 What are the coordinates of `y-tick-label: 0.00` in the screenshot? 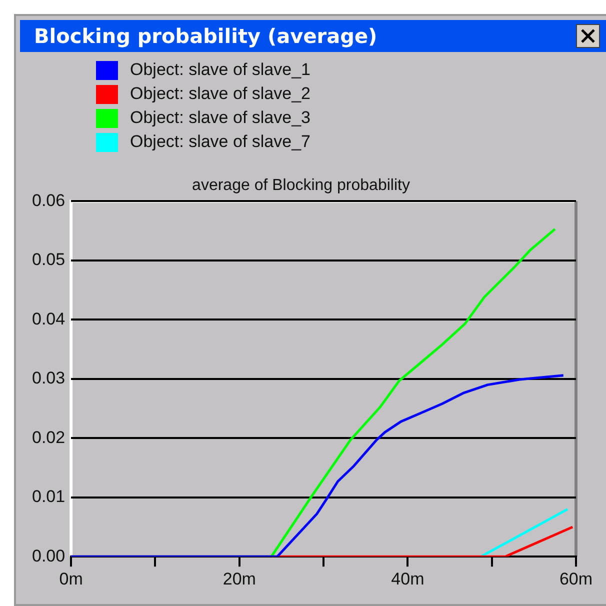 It's located at (49, 556).